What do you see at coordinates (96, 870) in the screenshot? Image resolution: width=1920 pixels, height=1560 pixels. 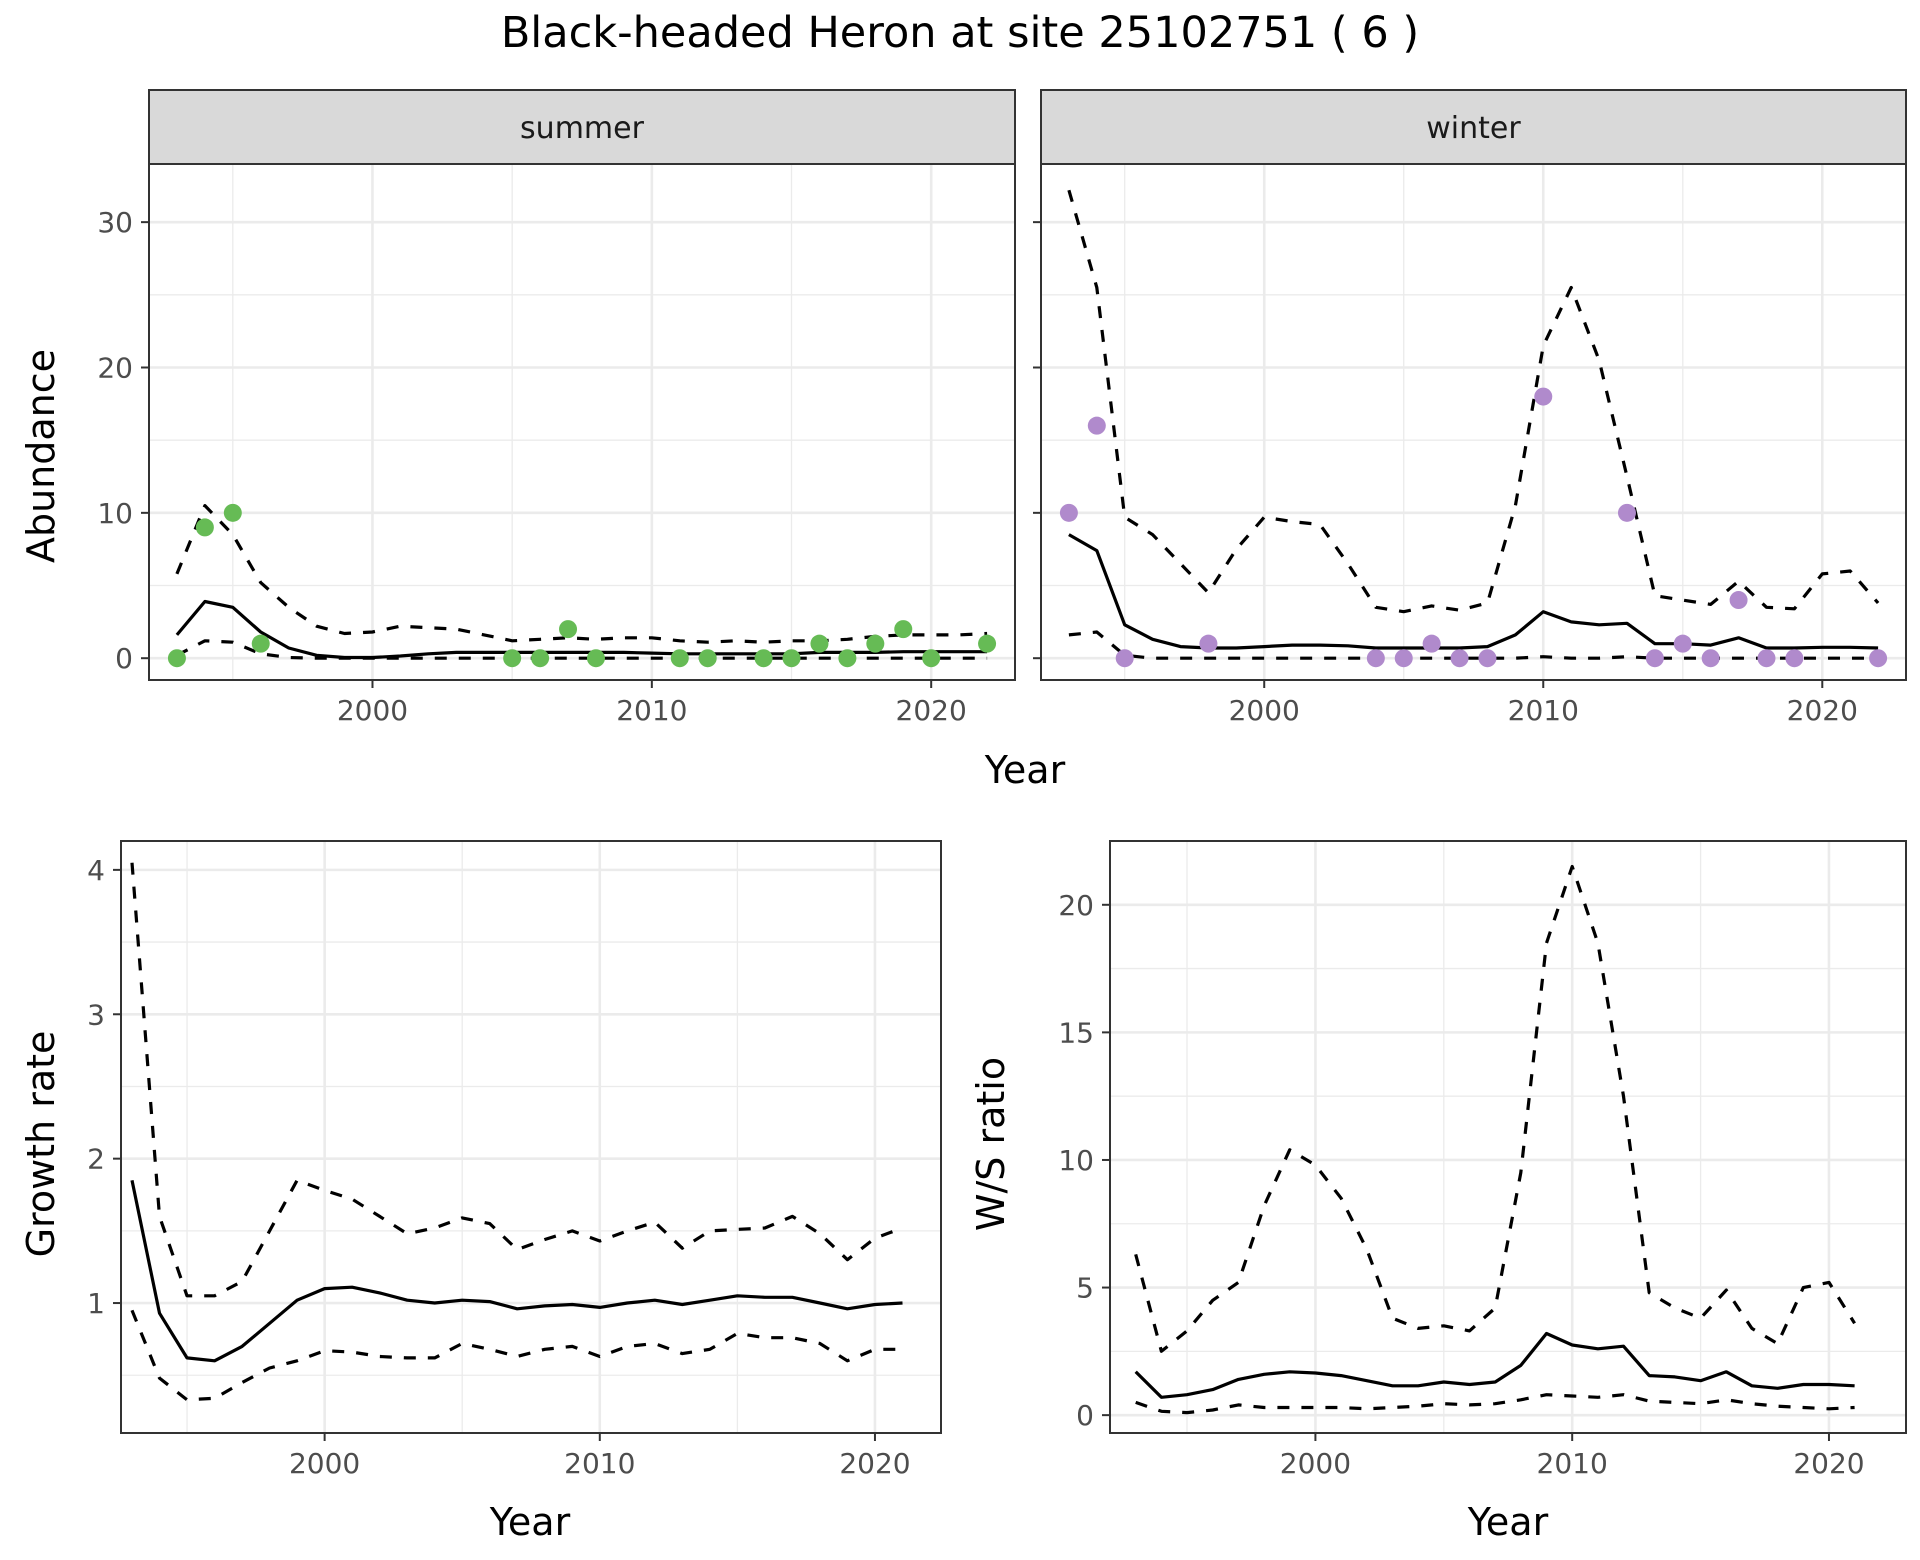 I see `y-tick-label: 4` at bounding box center [96, 870].